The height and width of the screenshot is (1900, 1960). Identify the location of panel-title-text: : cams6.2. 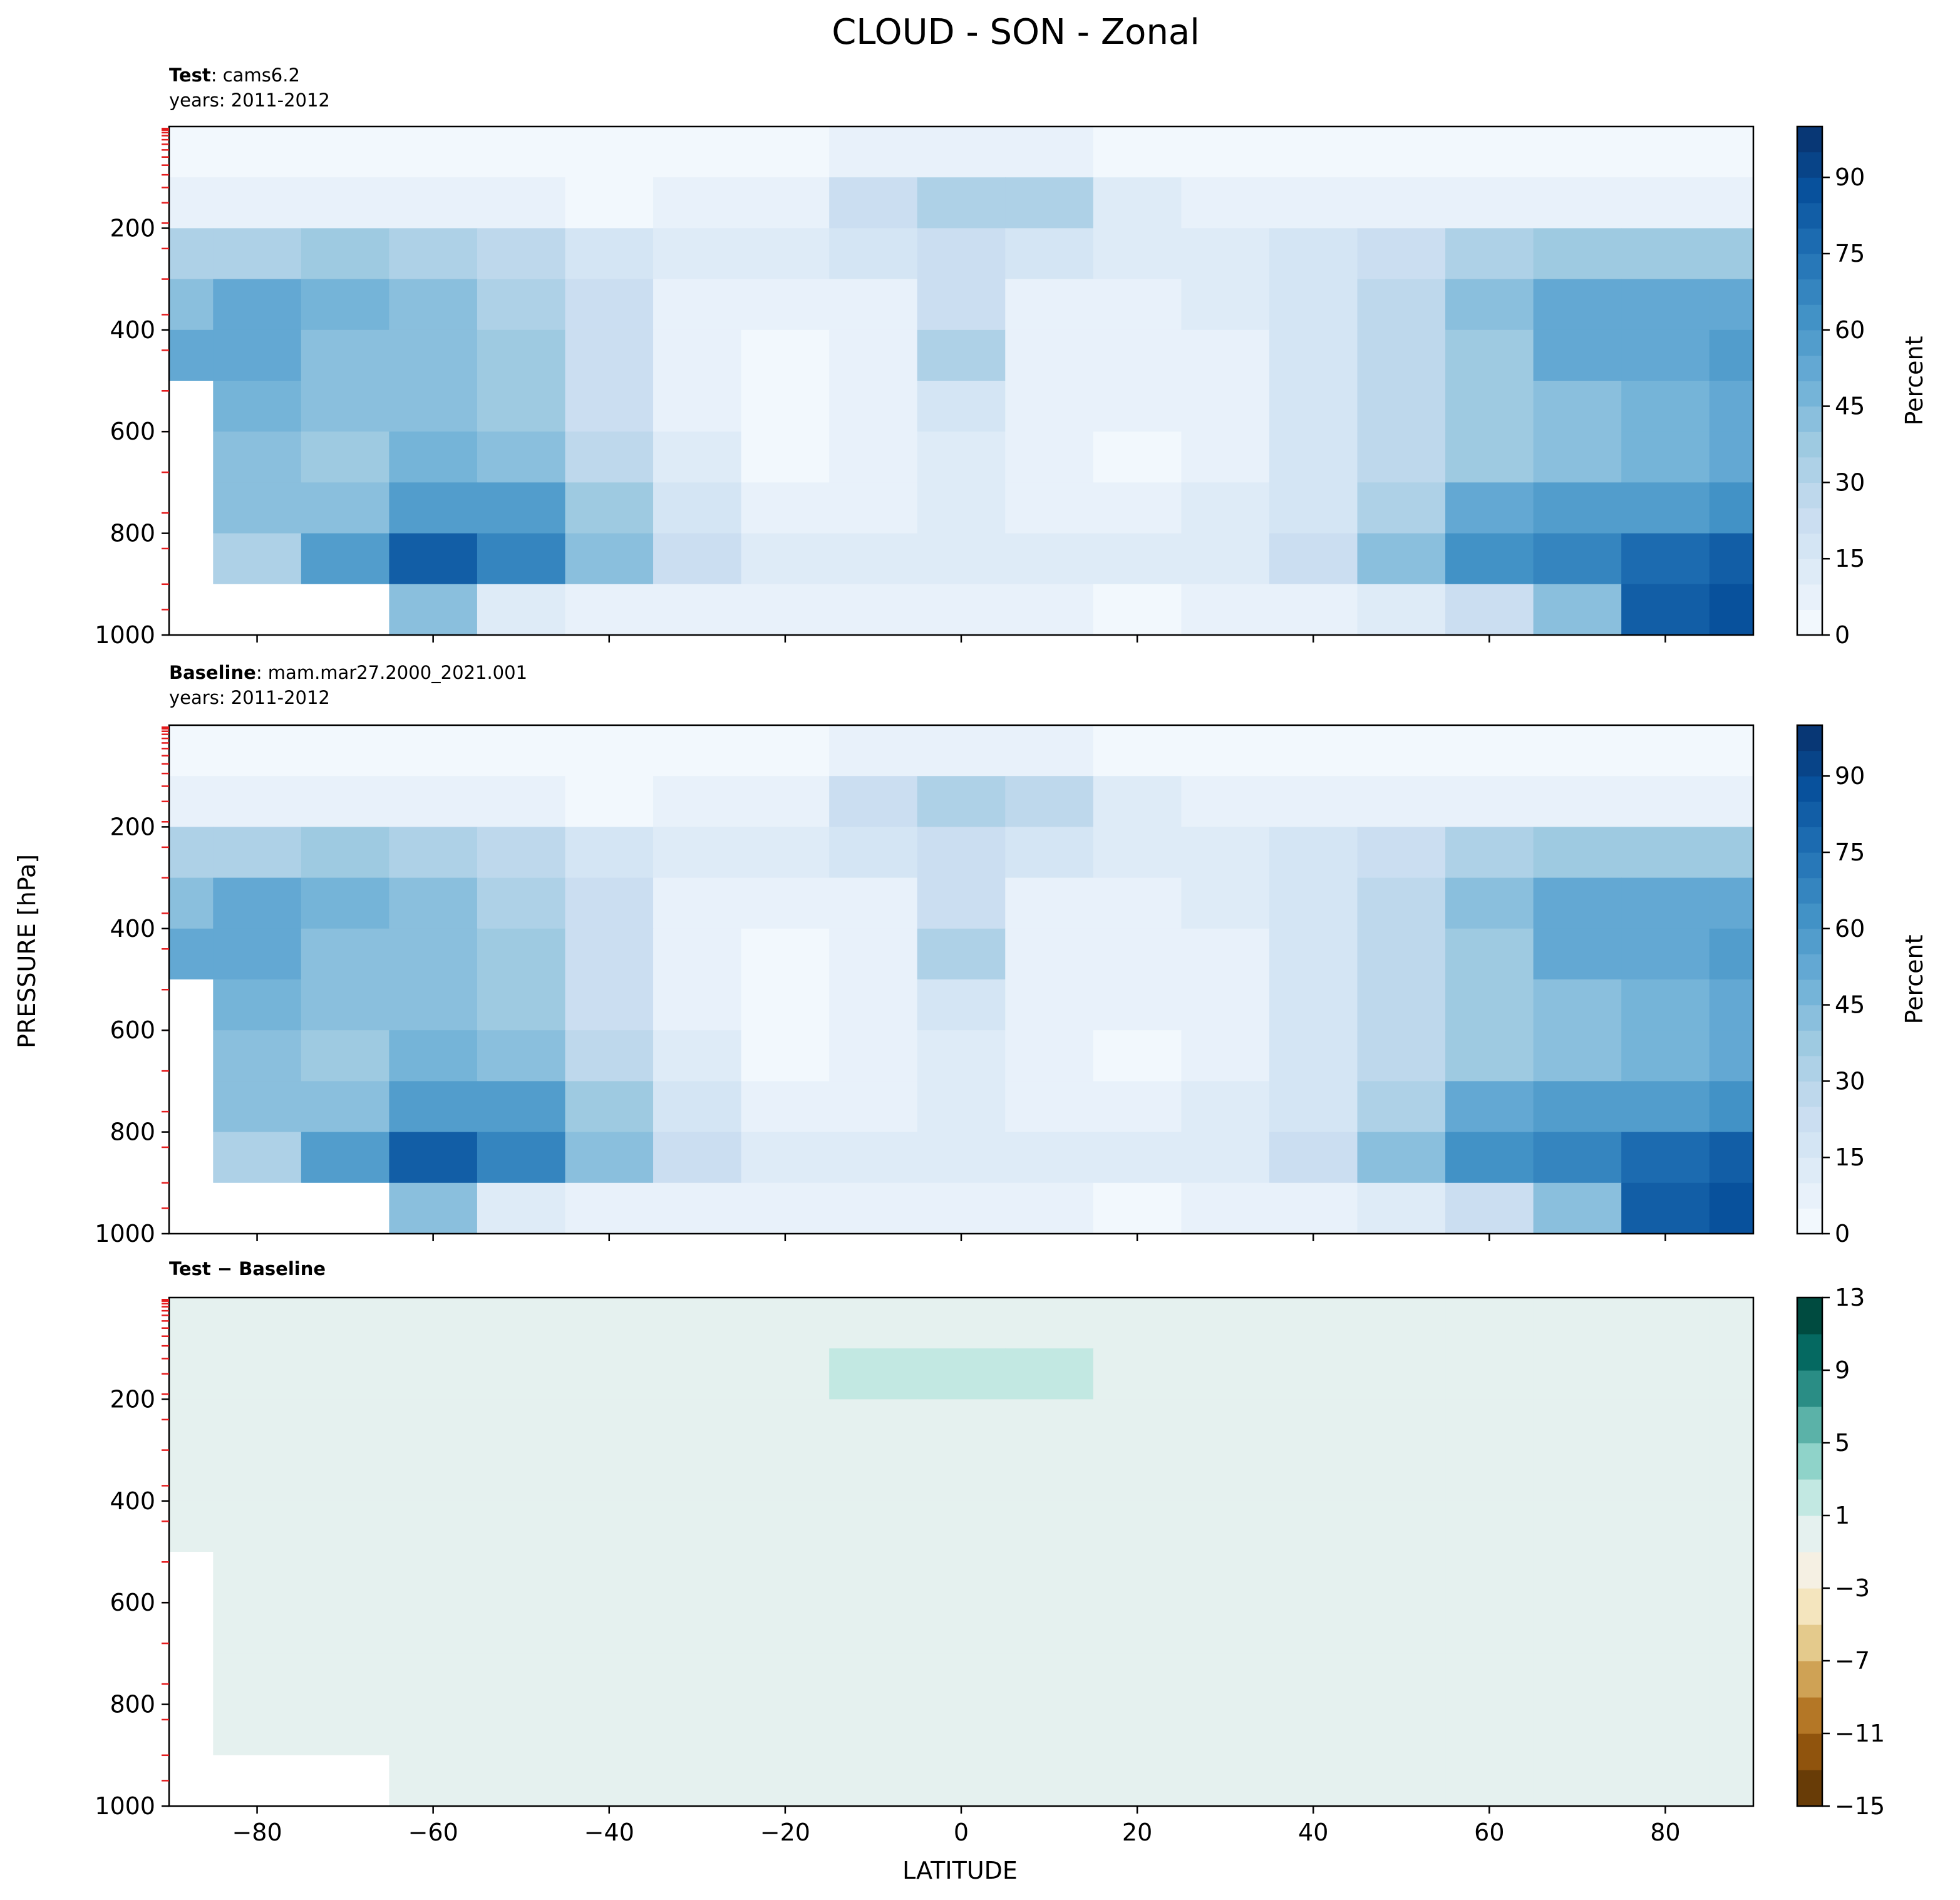
(255, 75).